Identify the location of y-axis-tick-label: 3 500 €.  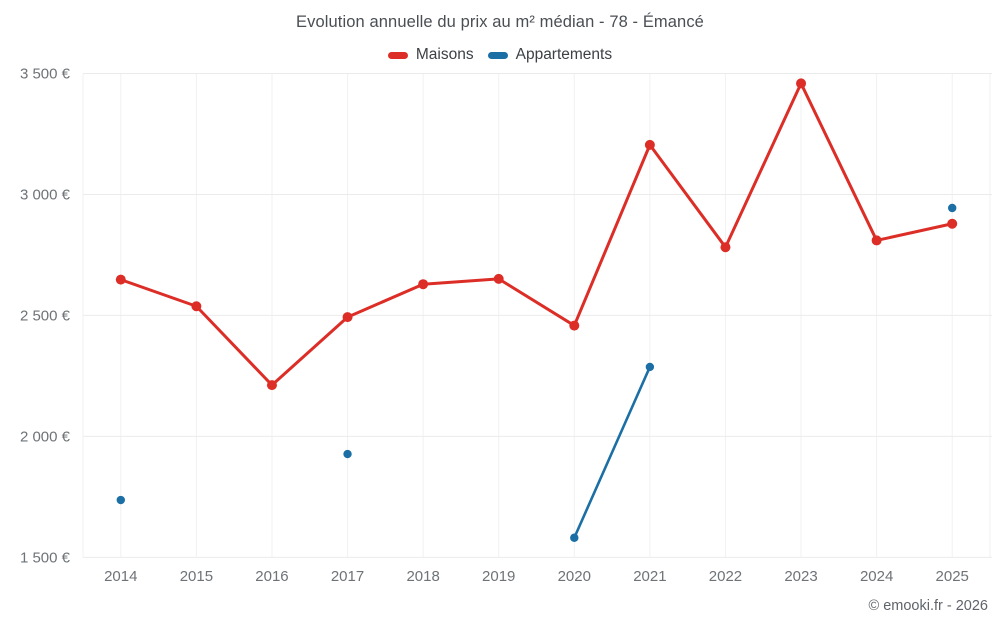
(45, 74).